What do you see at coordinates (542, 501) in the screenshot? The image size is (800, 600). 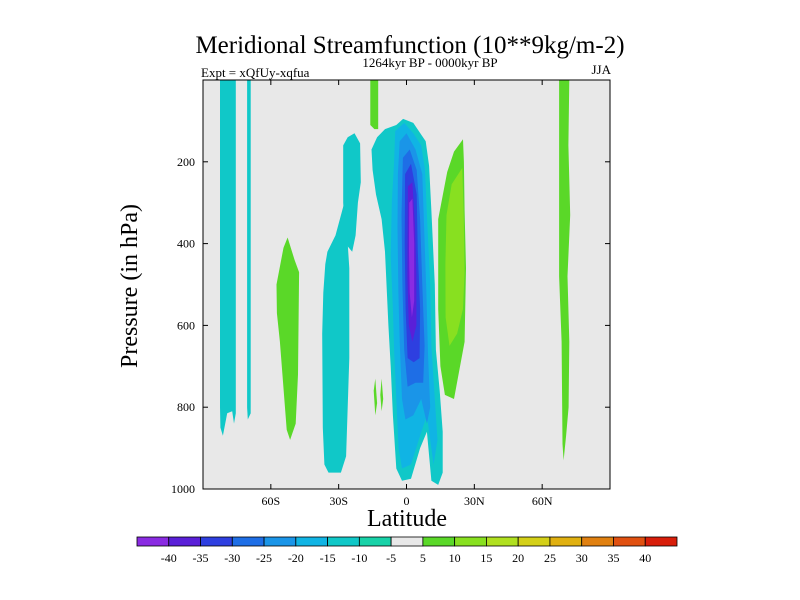 I see `x-tick-label: 60N` at bounding box center [542, 501].